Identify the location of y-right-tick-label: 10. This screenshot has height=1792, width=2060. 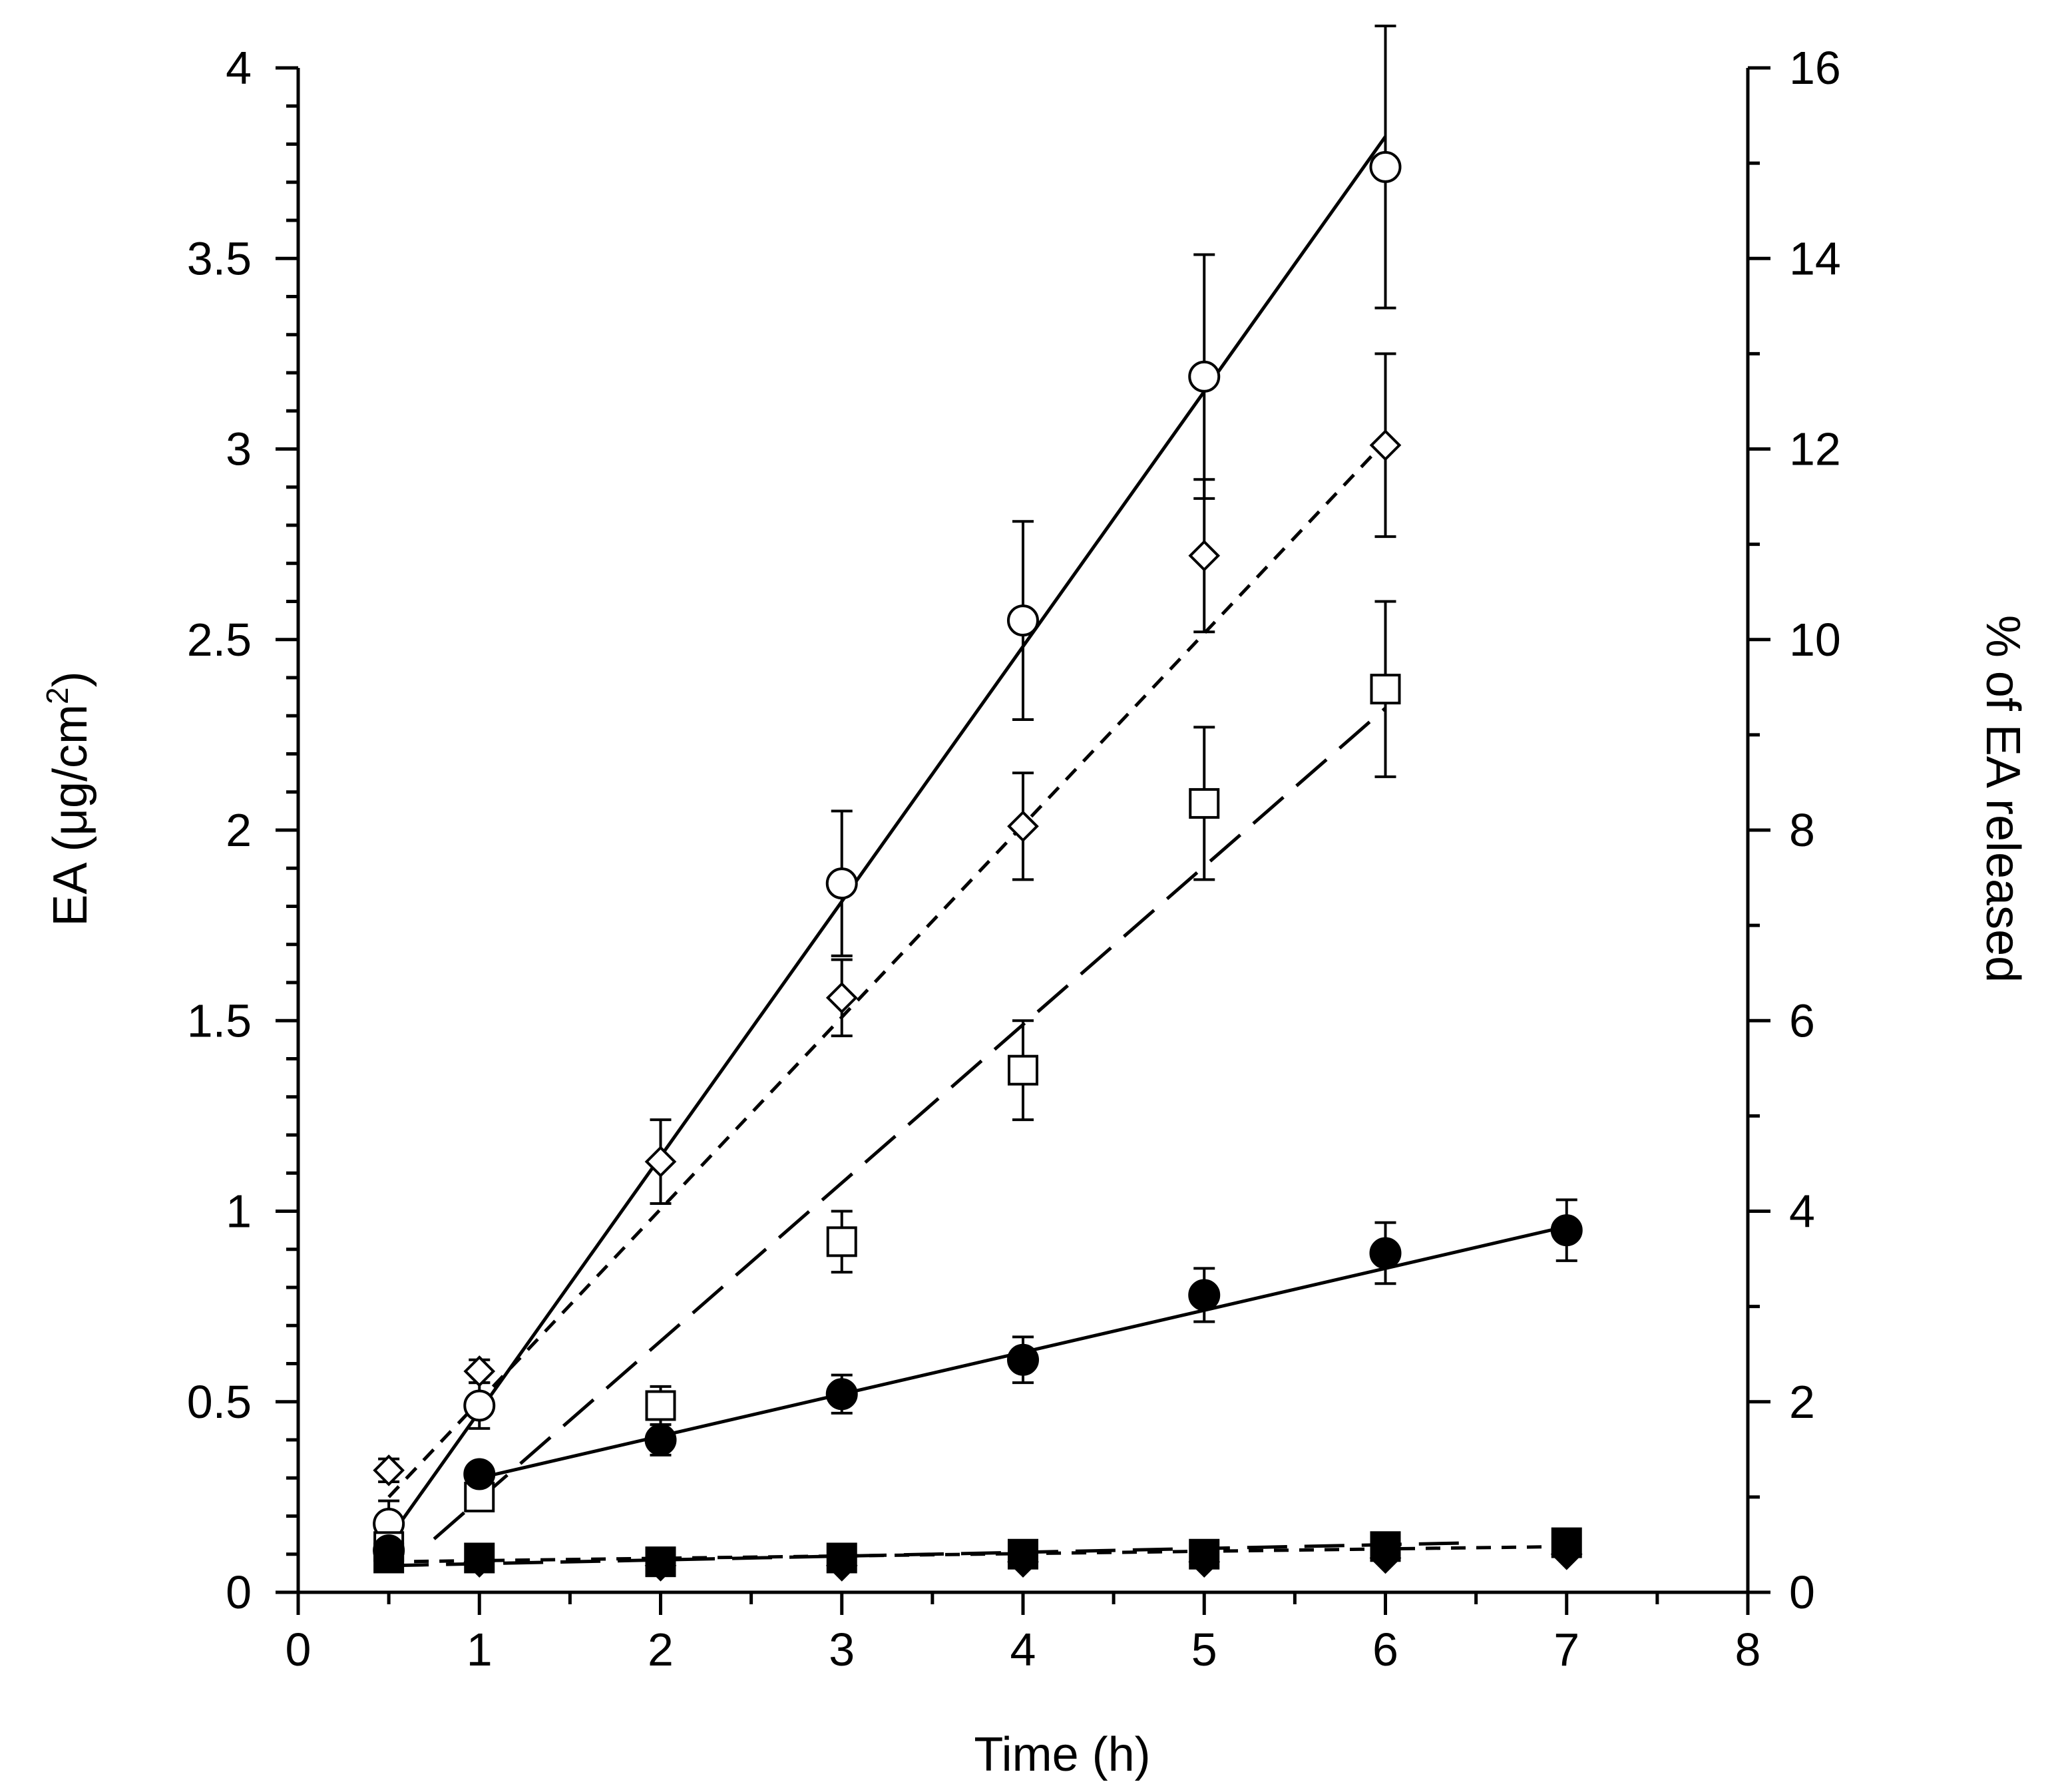
(1815, 640).